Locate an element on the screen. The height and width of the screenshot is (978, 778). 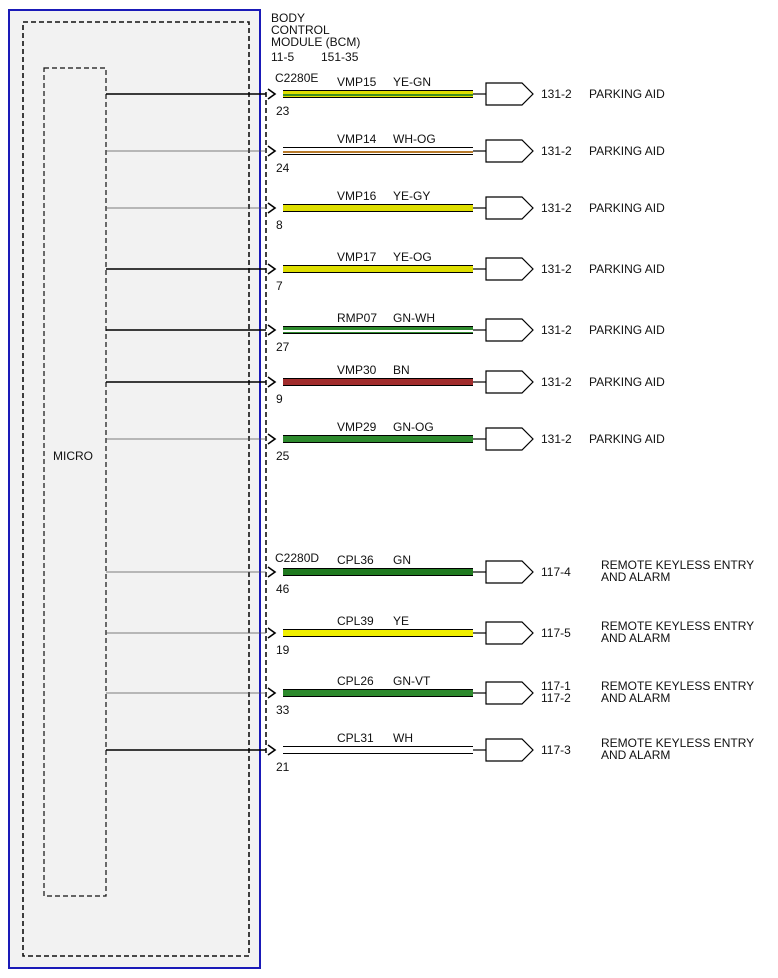
destination-ref: 117-3 is located at coordinates (556, 750).